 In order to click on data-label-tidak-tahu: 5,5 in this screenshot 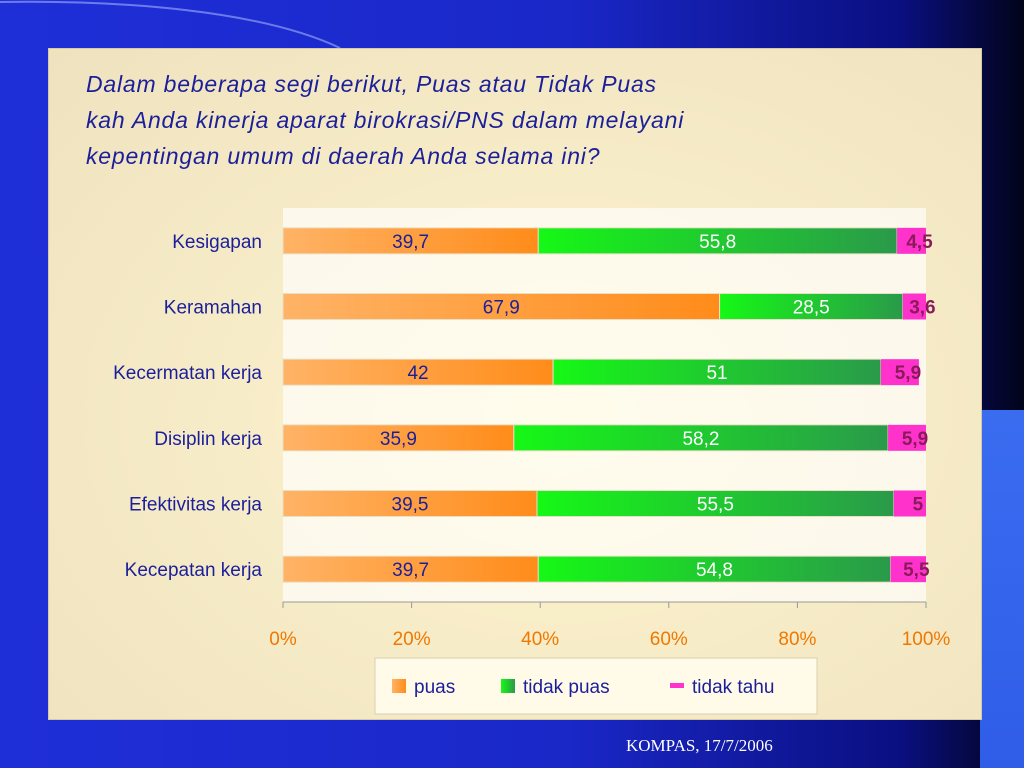, I will do `click(916, 570)`.